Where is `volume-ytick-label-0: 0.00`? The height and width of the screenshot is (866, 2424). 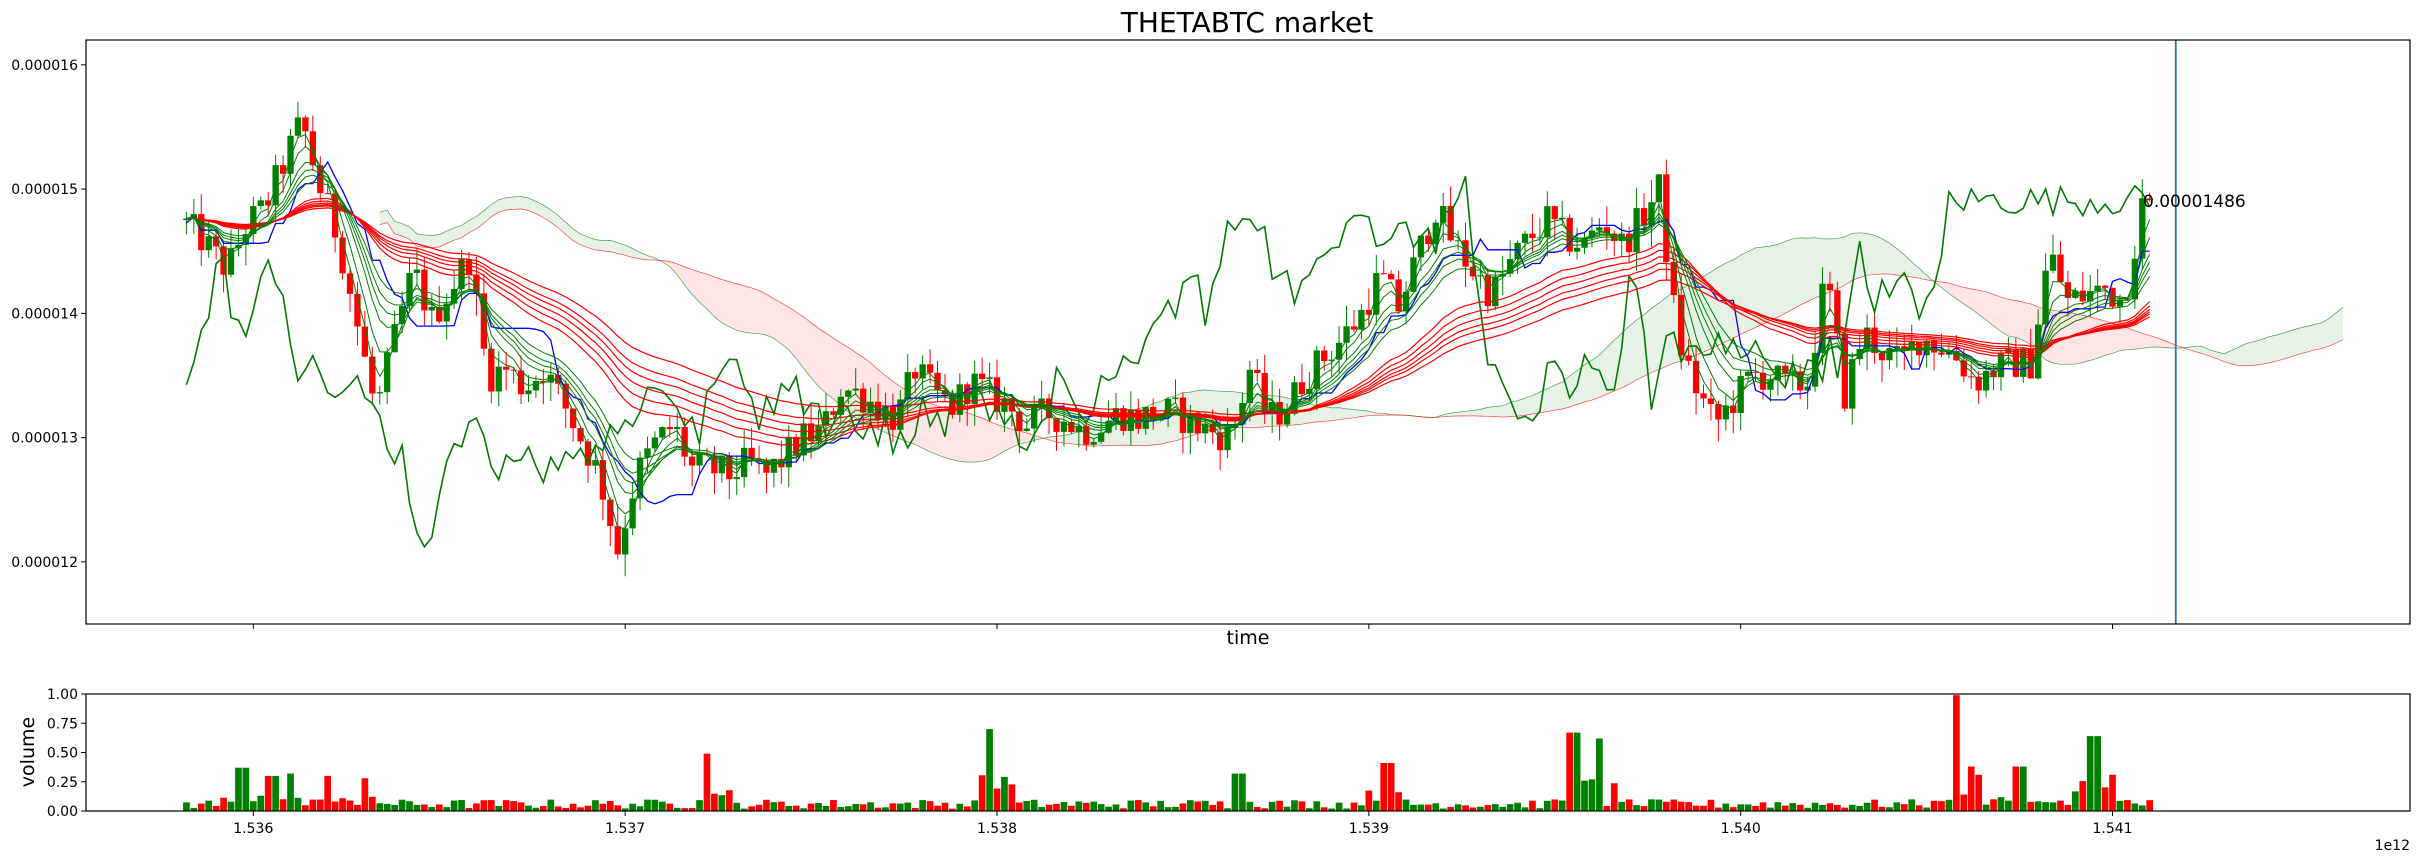
volume-ytick-label-0: 0.00 is located at coordinates (62, 812).